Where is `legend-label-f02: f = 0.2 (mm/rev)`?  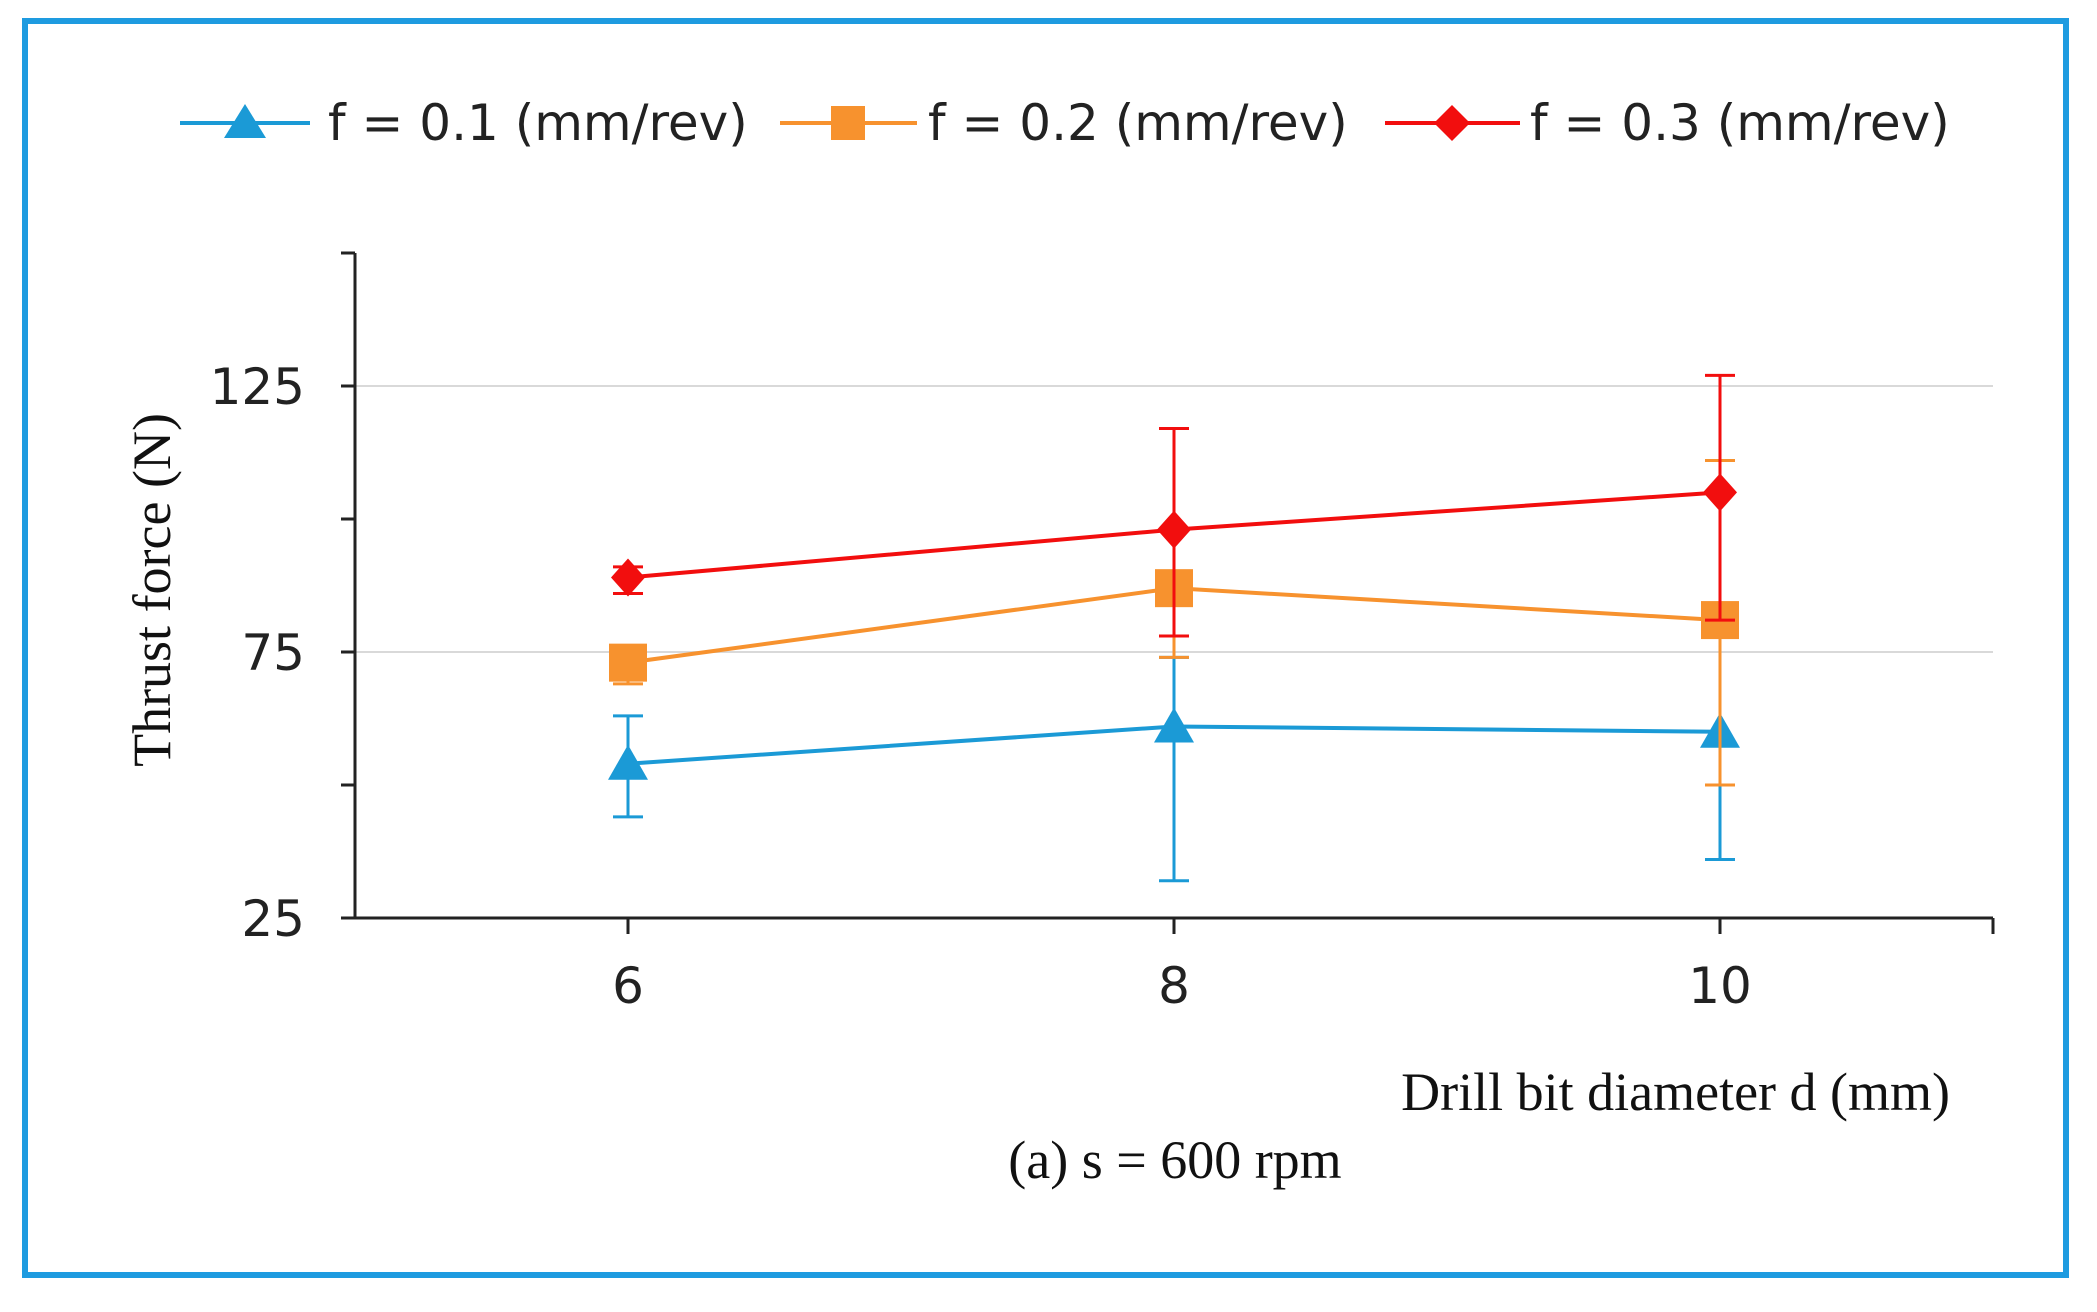 legend-label-f02: f = 0.2 (mm/rev) is located at coordinates (1138, 123).